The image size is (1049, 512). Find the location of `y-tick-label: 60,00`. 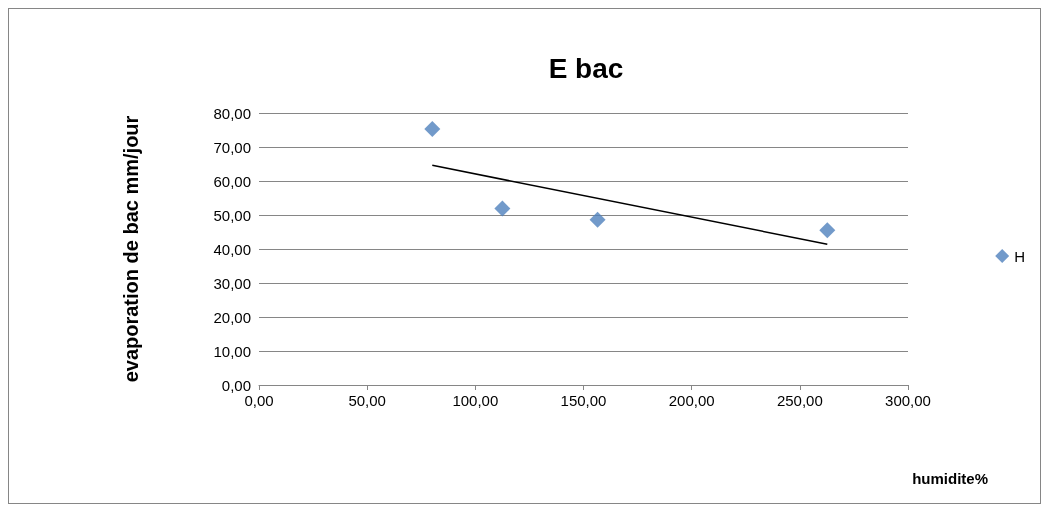

y-tick-label: 60,00 is located at coordinates (232, 181).